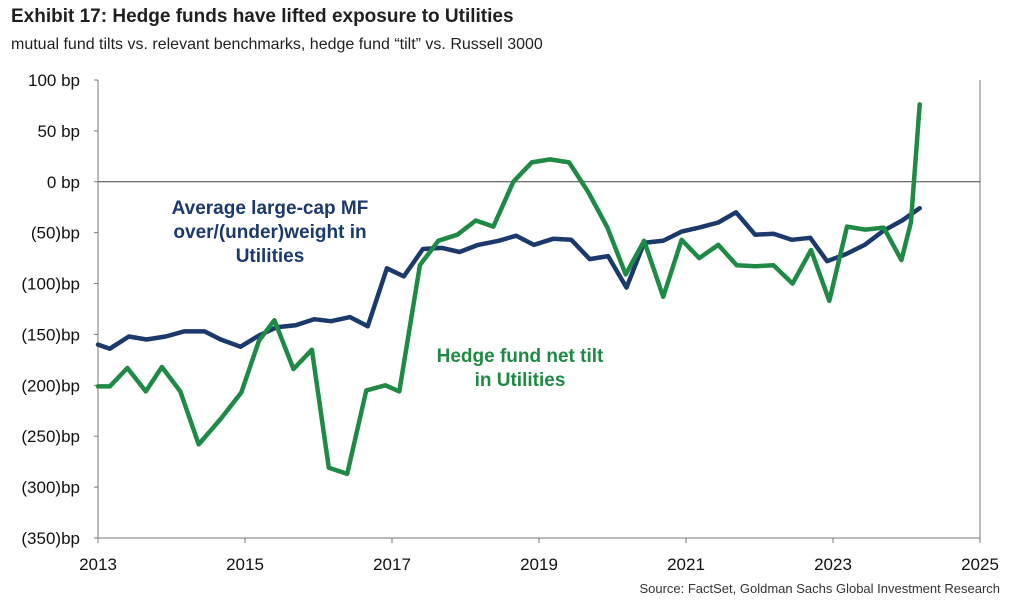  I want to click on hf-series-annotation: Hedge fund net tilt, so click(520, 356).